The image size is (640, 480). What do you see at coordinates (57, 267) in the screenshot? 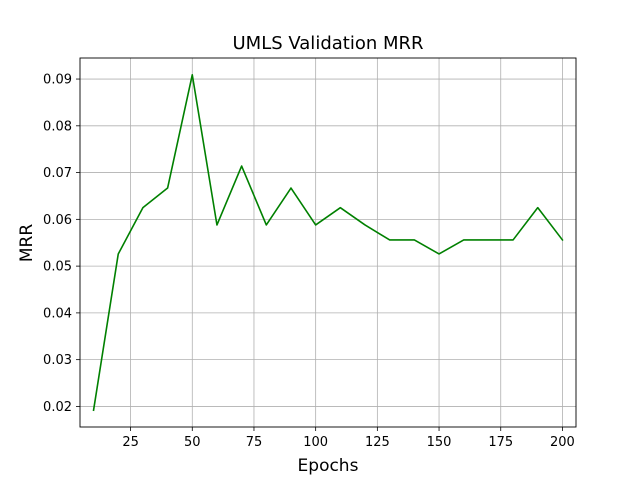
I see `y-tick-label: 0.05` at bounding box center [57, 267].